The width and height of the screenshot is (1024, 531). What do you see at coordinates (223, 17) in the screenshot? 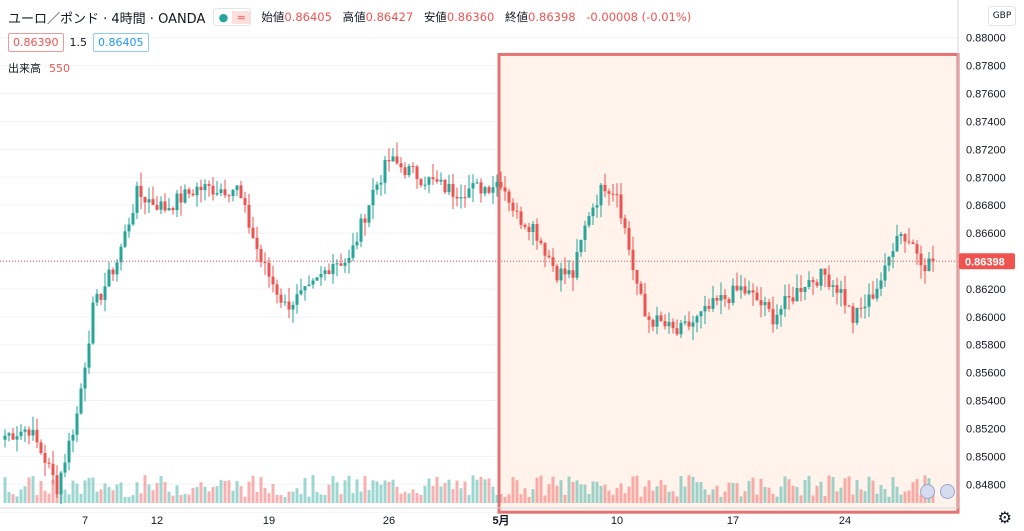
I see `market-open-icon: ●` at bounding box center [223, 17].